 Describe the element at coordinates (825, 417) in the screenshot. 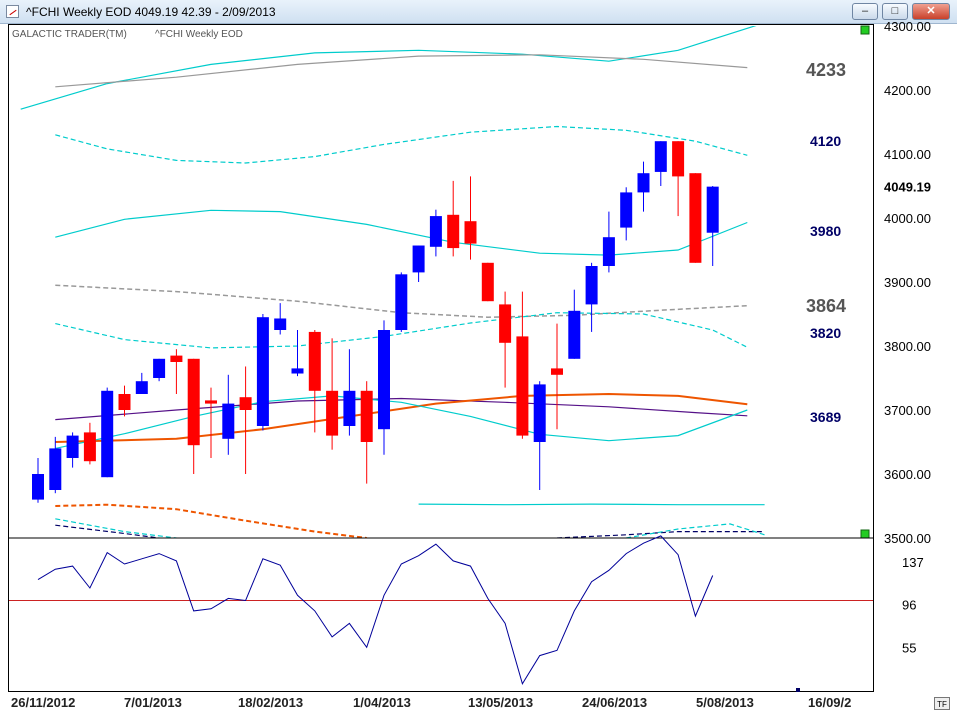

I see `level-label-3689: 3689` at that location.